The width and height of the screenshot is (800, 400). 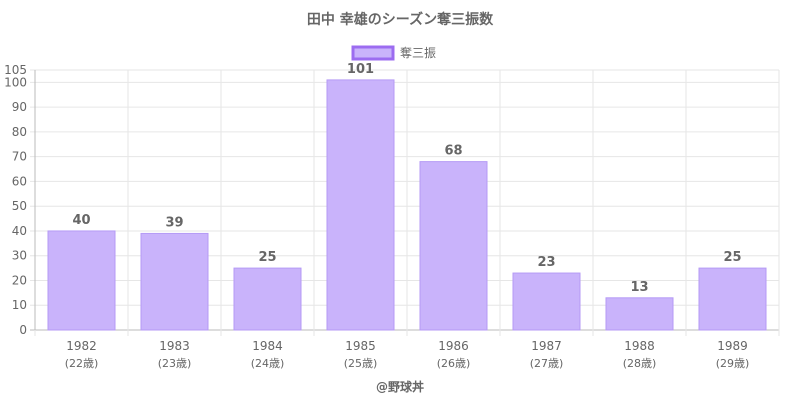 I want to click on y-tick-label: 20, so click(x=19, y=280).